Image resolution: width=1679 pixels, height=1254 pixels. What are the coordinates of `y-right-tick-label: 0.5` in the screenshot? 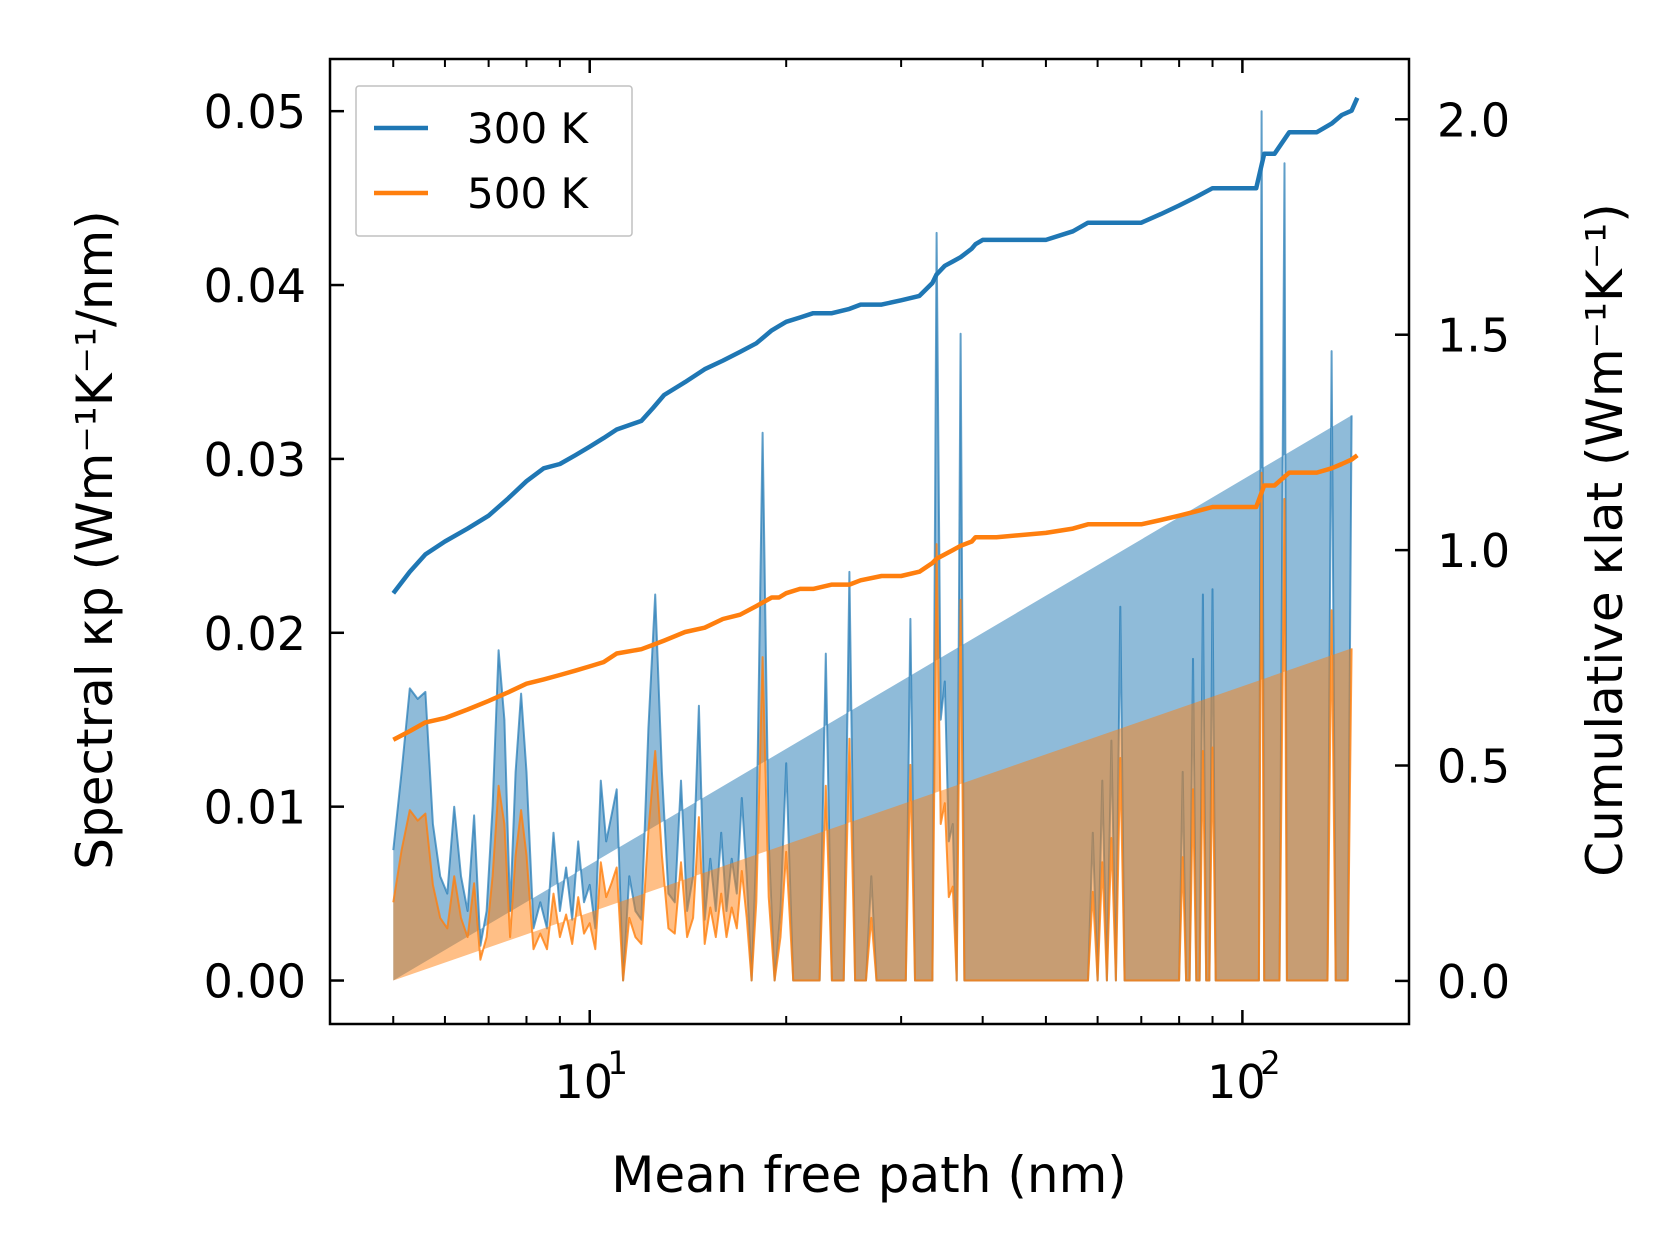 It's located at (1473, 767).